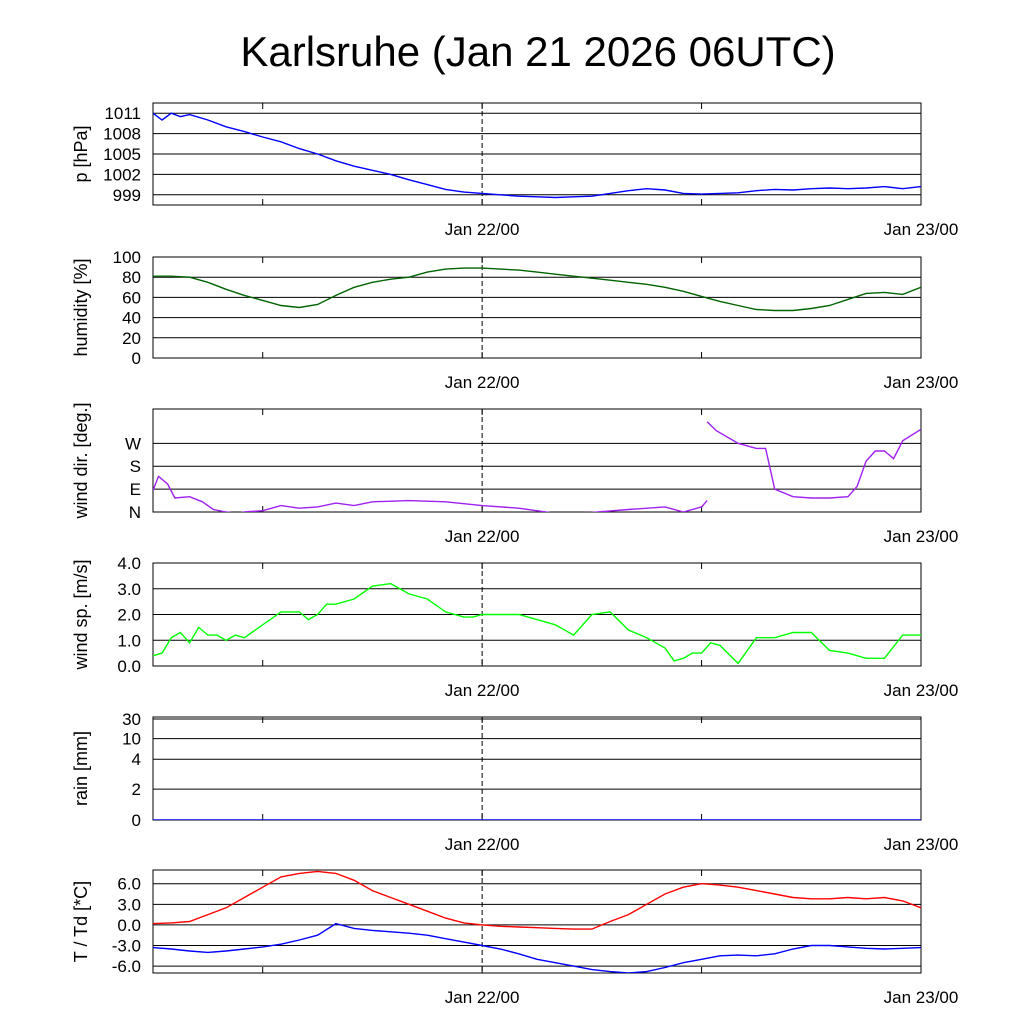  What do you see at coordinates (136, 820) in the screenshot?
I see `rain-ytick-label: 0` at bounding box center [136, 820].